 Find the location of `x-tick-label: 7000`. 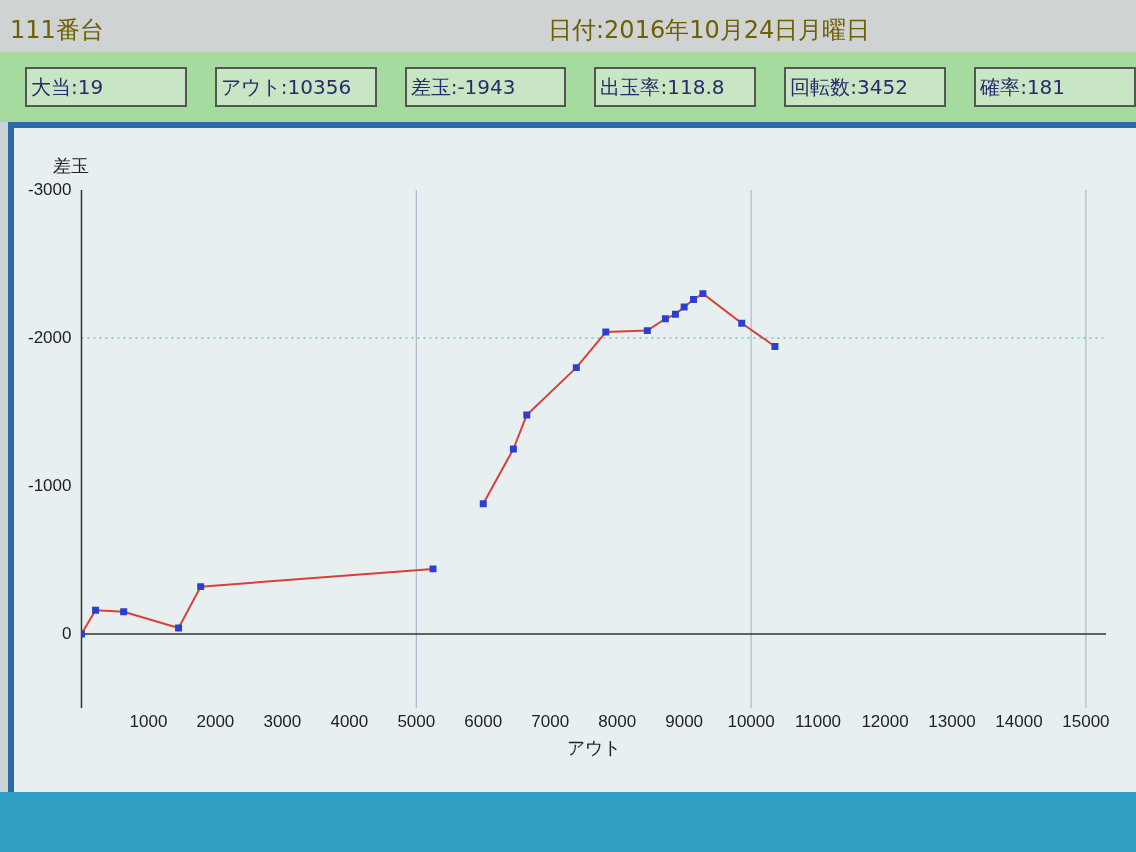

x-tick-label: 7000 is located at coordinates (550, 721).